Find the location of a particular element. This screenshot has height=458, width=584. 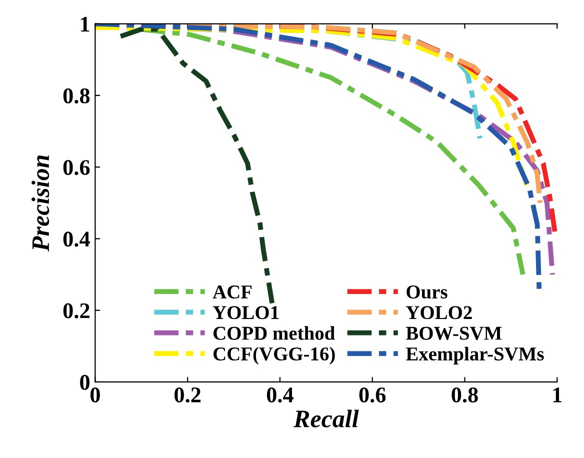

legend-label: Exemplar-SVMs is located at coordinates (475, 355).